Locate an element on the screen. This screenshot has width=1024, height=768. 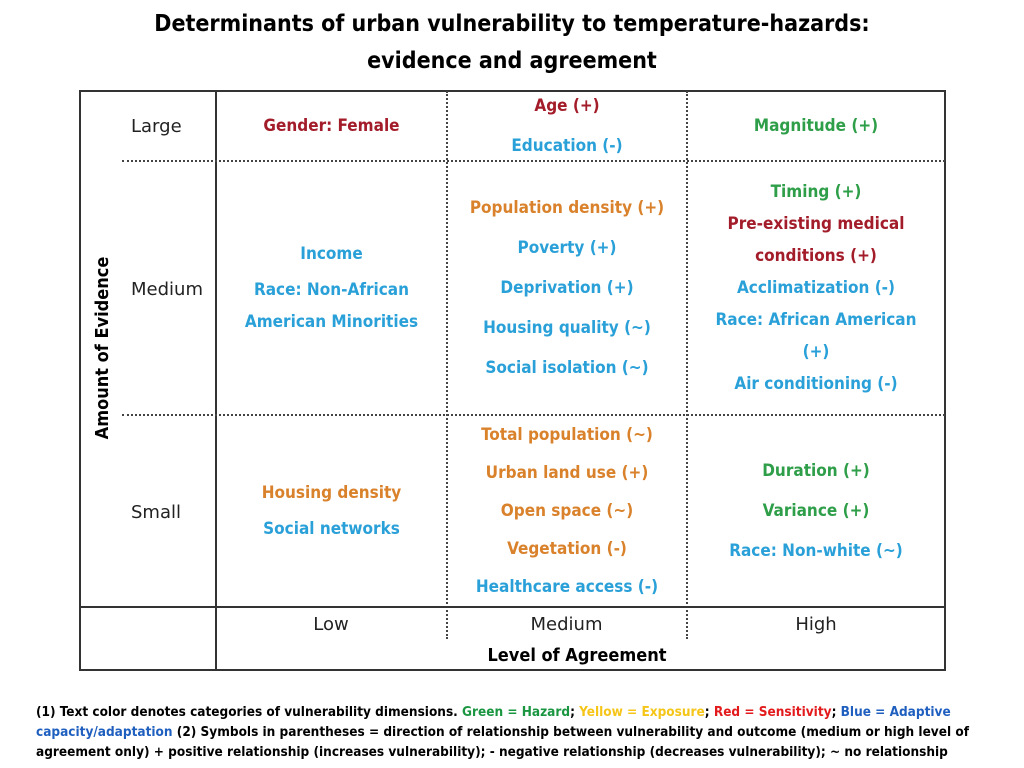
divider-low-medium is located at coordinates (447, 365).